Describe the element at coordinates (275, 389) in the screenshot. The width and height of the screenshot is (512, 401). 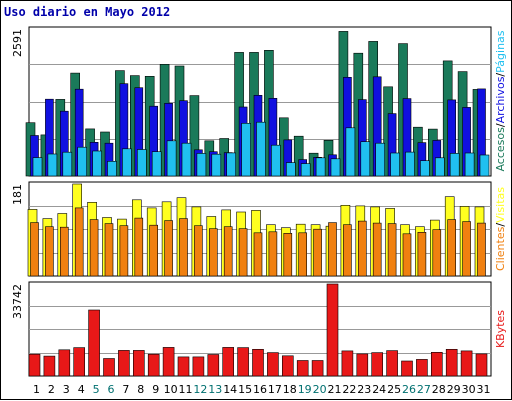
I see `x-tick-label: 17` at that location.